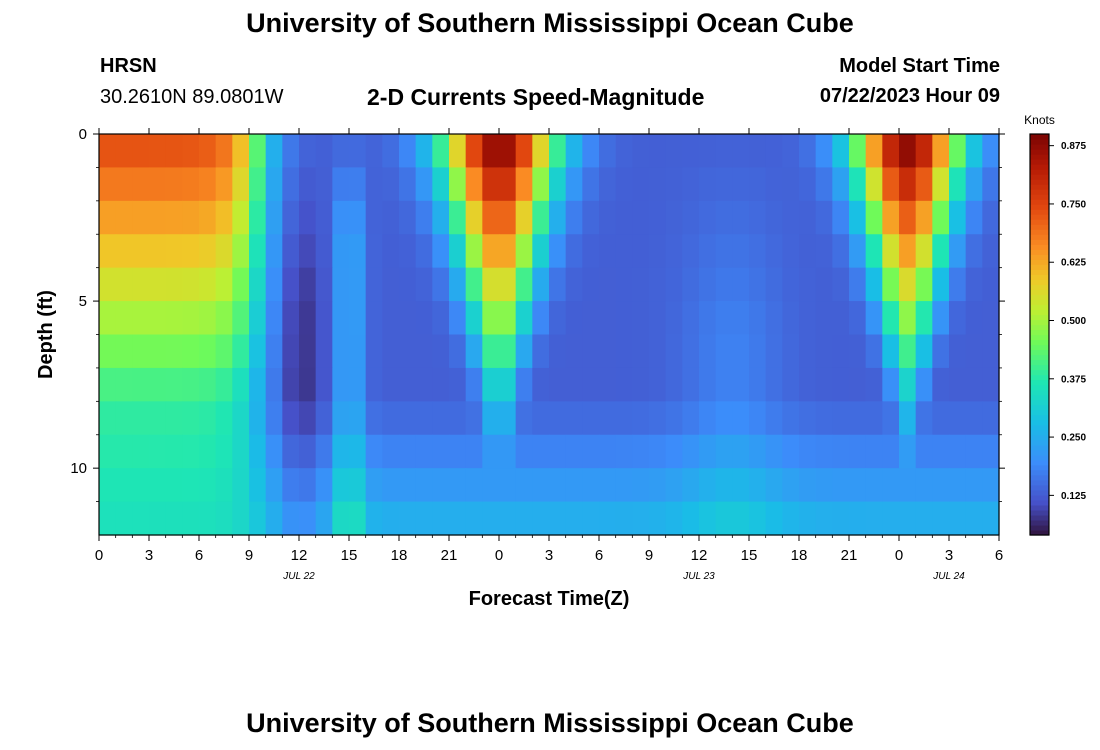  I want to click on colorbar-tick-label: 0.500, so click(1073, 321).